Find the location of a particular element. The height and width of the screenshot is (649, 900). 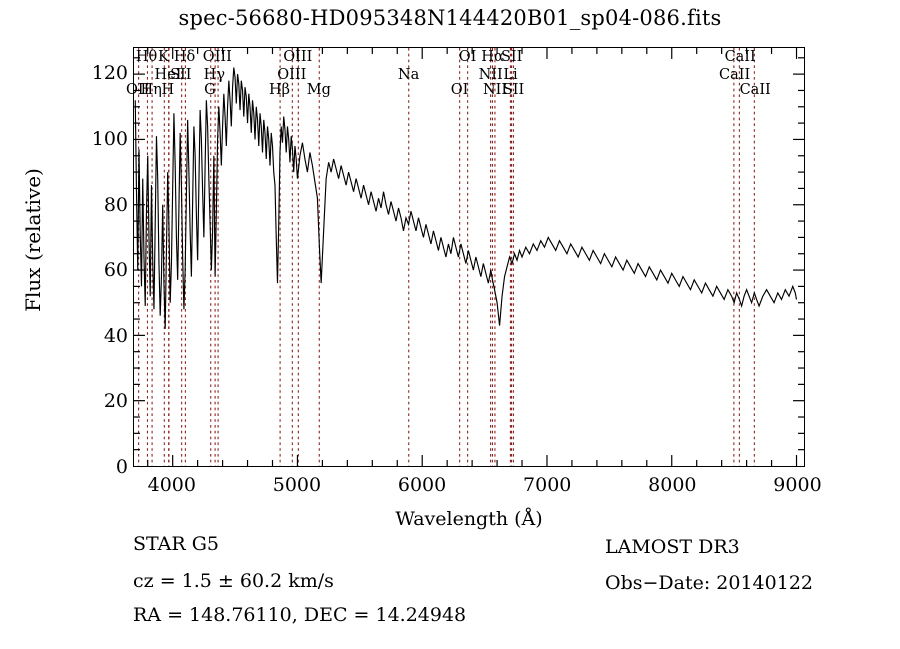

spectral-line-label: Hβ is located at coordinates (280, 90).